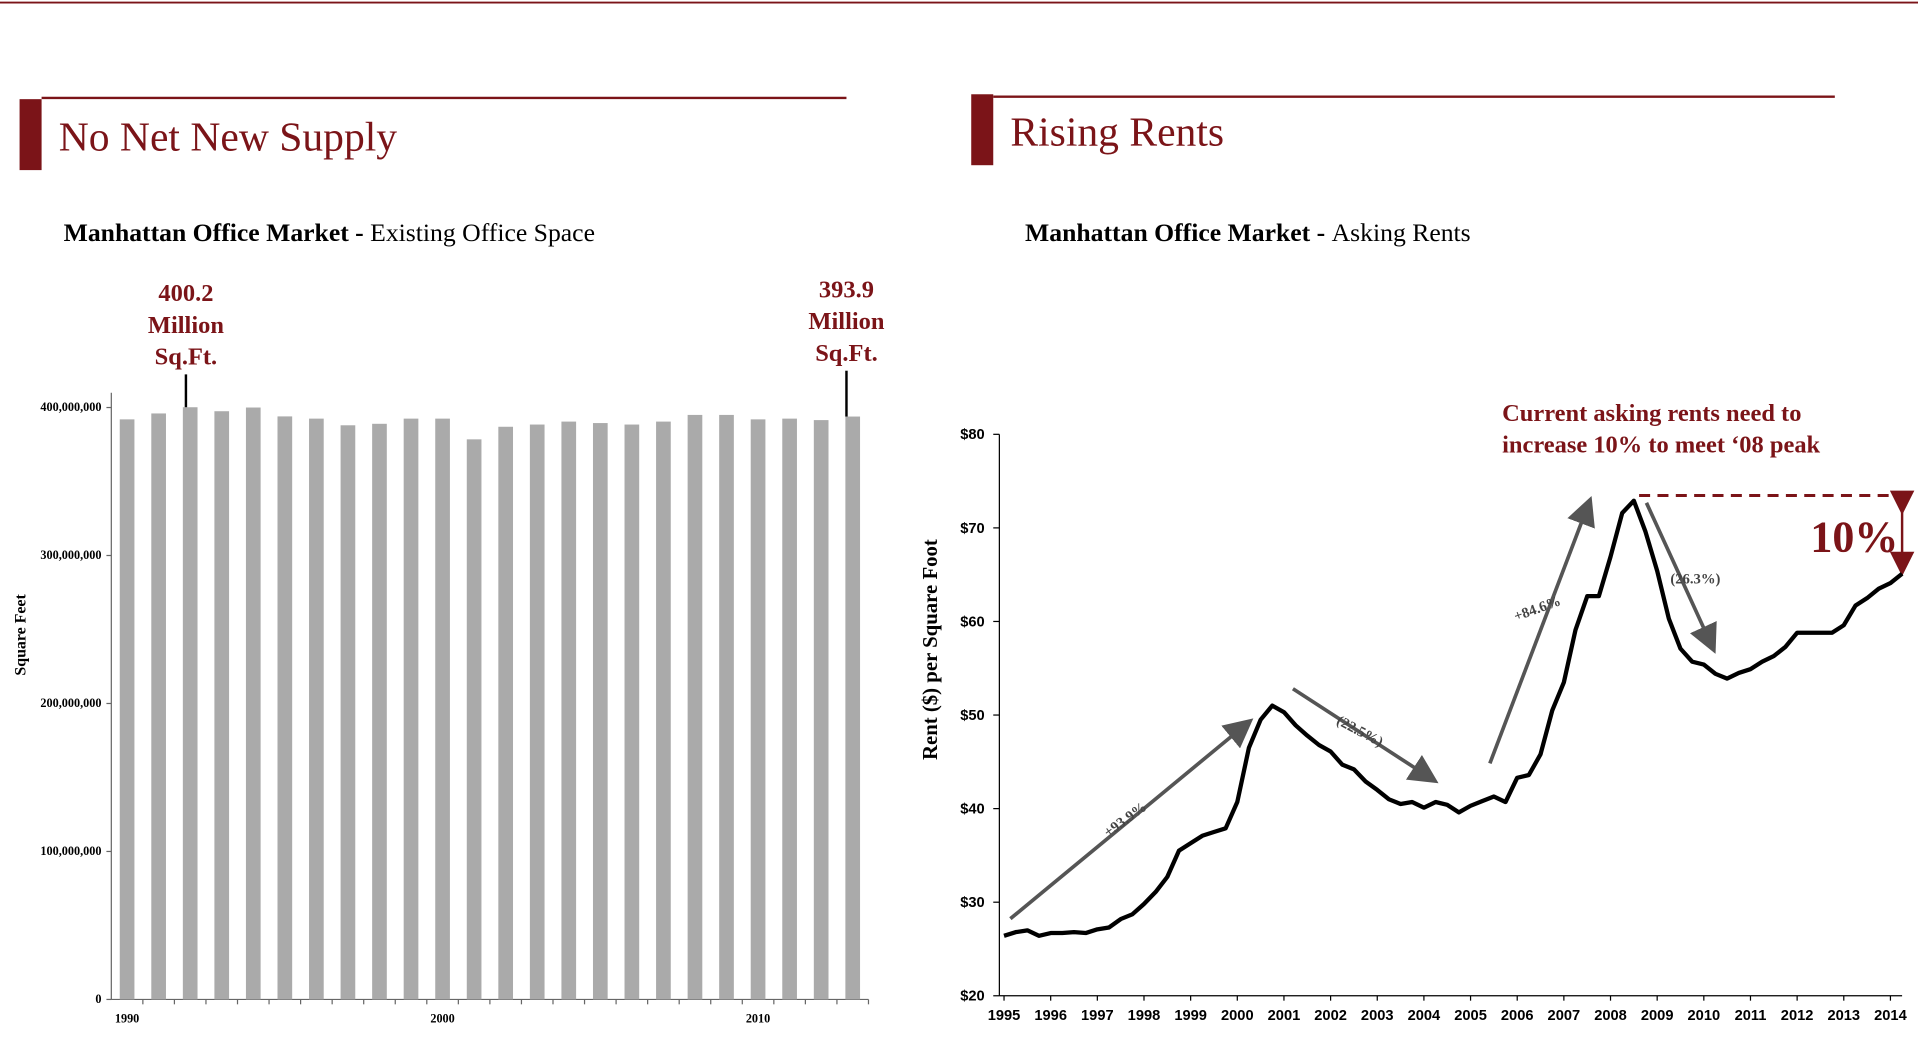 This screenshot has width=1918, height=1046. What do you see at coordinates (930, 649) in the screenshot?
I see `y-axis-label: Rent ($) per Square Foot` at bounding box center [930, 649].